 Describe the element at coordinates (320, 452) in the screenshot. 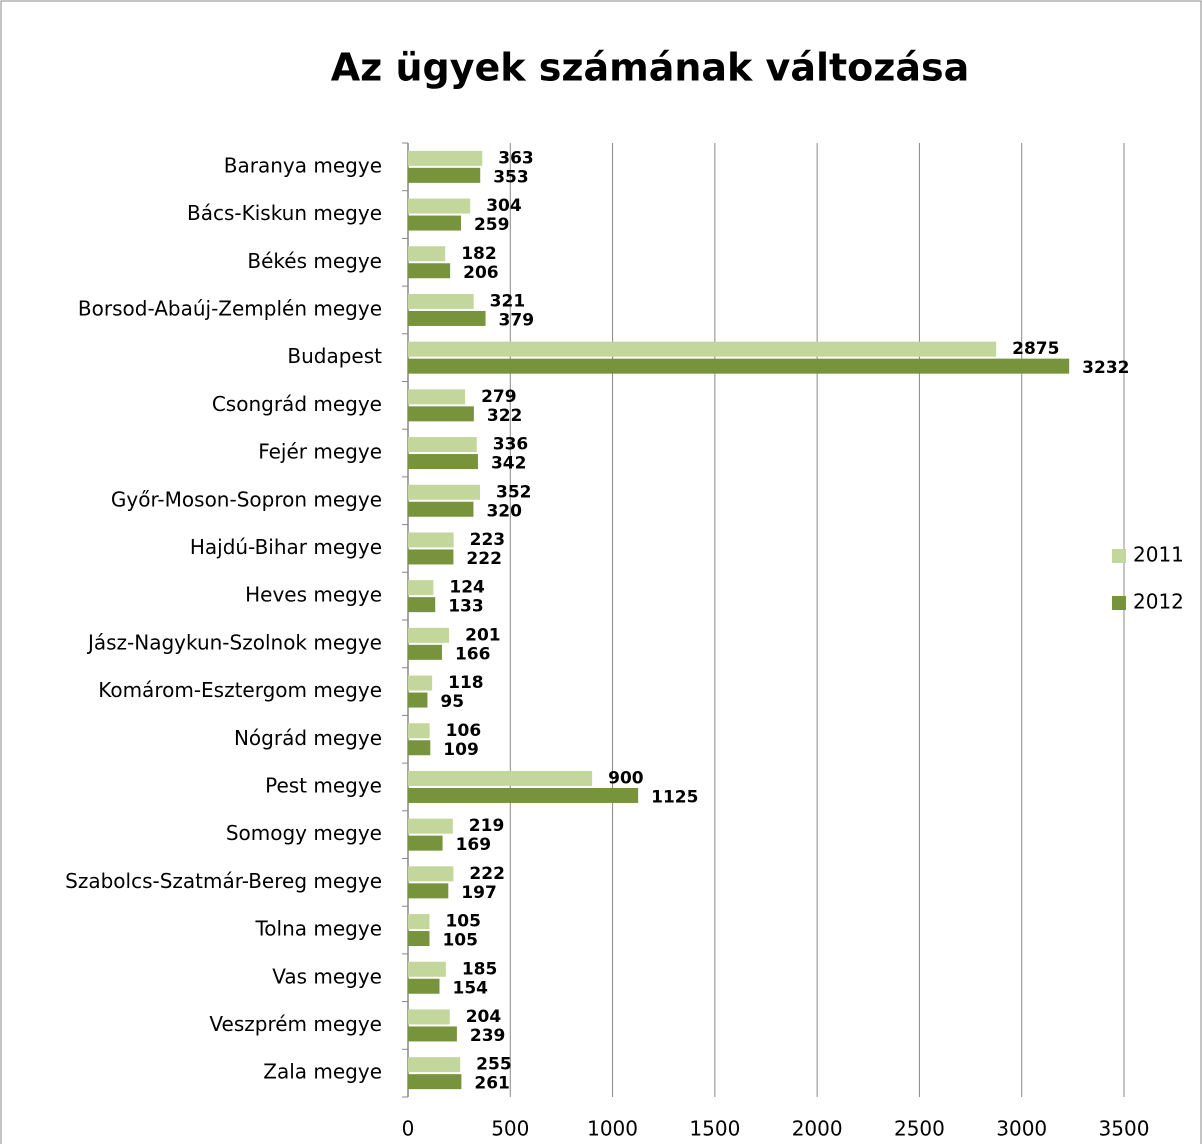

I see `y-tick-label: Fejér megye` at that location.